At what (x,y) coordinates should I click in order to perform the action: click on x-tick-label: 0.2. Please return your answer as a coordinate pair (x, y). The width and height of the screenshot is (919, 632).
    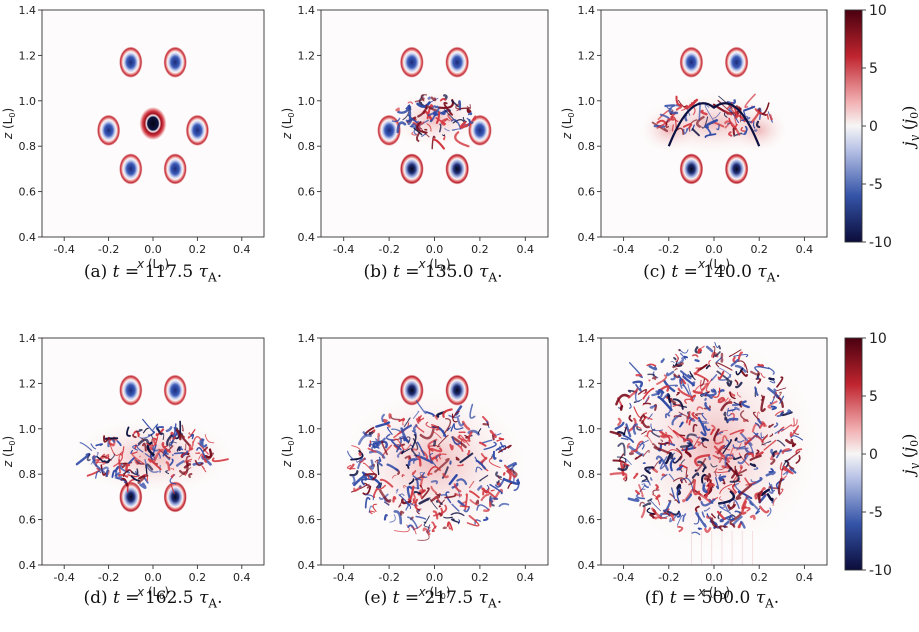
    Looking at the image, I should click on (480, 577).